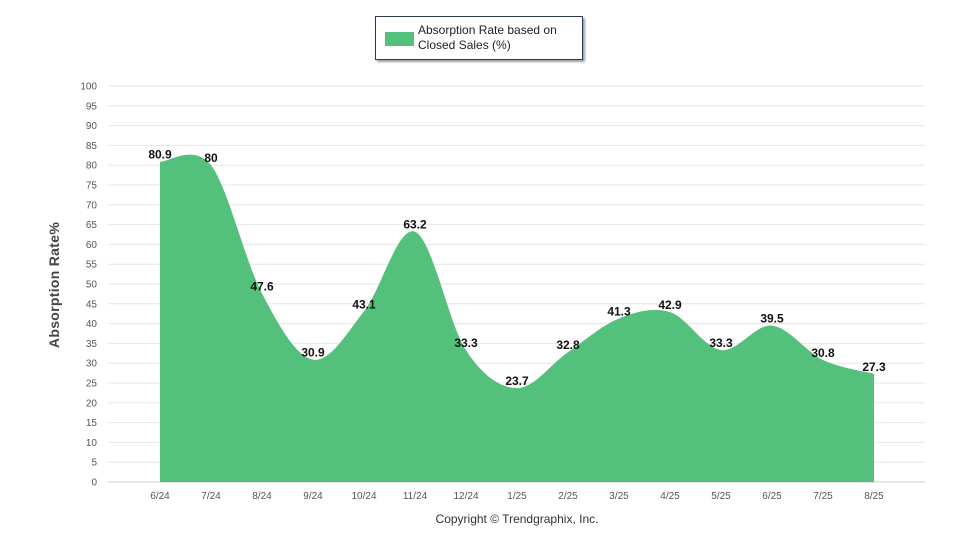 This screenshot has width=960, height=550. What do you see at coordinates (54, 285) in the screenshot?
I see `y-axis-label: Absorption Rate%` at bounding box center [54, 285].